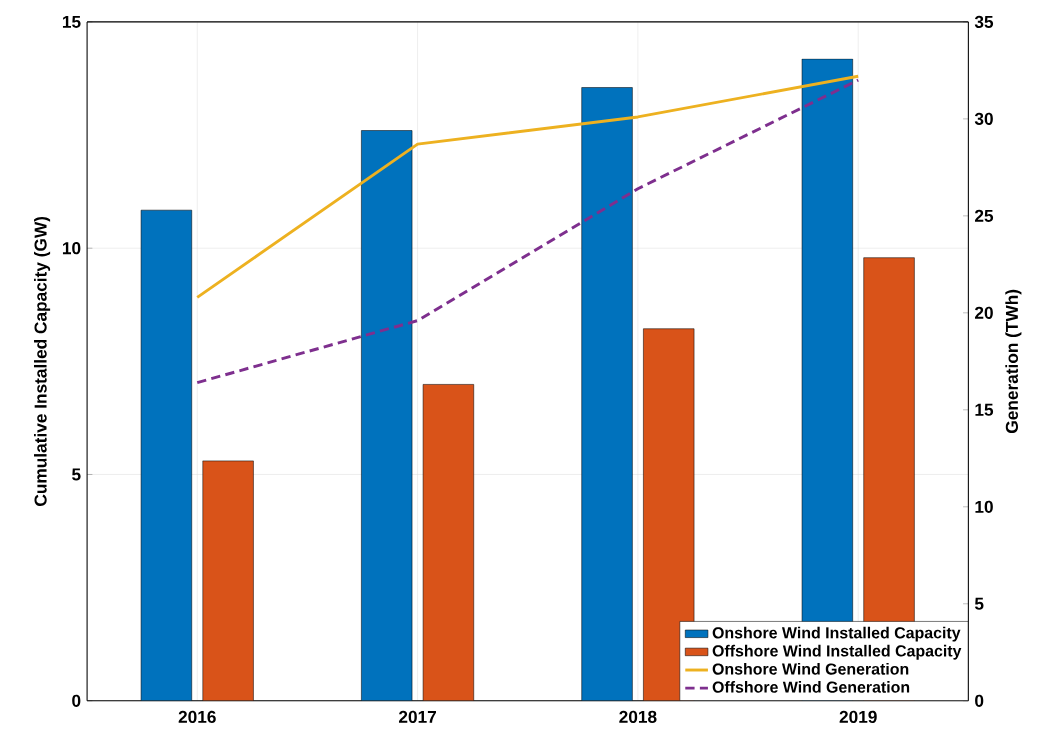 The image size is (1048, 737). I want to click on y-tick-label: 15, so click(71, 22).